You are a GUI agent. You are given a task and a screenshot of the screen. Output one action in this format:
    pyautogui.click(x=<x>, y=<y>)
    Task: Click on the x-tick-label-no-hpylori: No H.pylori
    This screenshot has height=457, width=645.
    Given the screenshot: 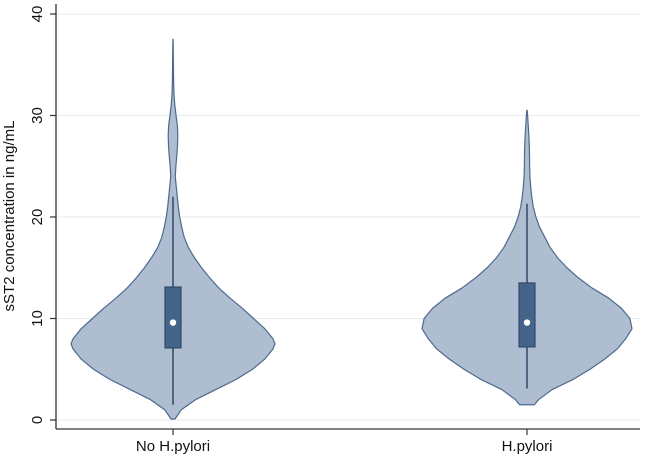 What is the action you would take?
    pyautogui.click(x=173, y=446)
    